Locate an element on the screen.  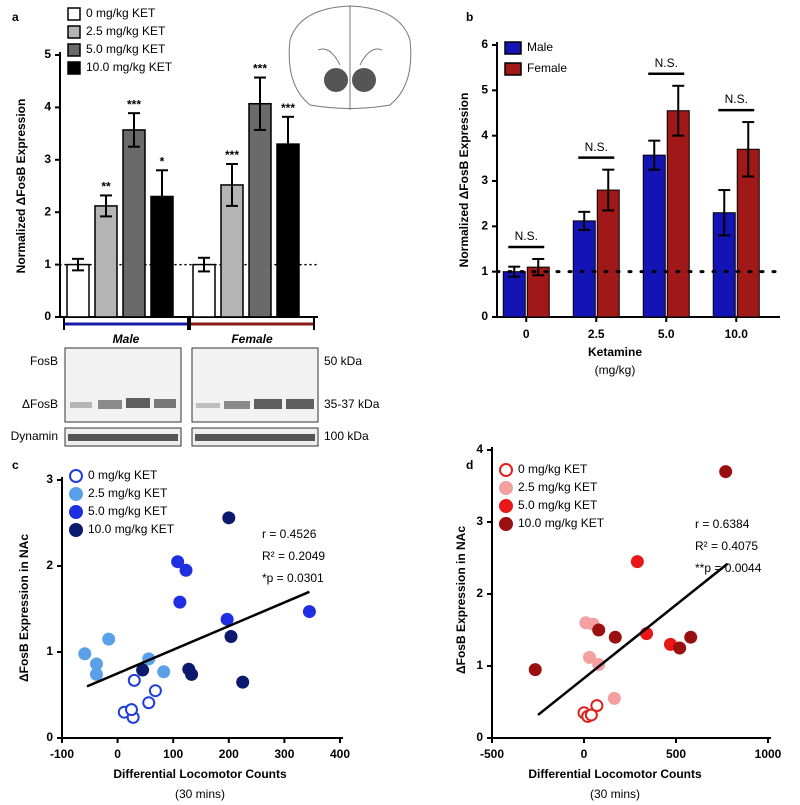
x-tick-label: 300 is located at coordinates (284, 754).